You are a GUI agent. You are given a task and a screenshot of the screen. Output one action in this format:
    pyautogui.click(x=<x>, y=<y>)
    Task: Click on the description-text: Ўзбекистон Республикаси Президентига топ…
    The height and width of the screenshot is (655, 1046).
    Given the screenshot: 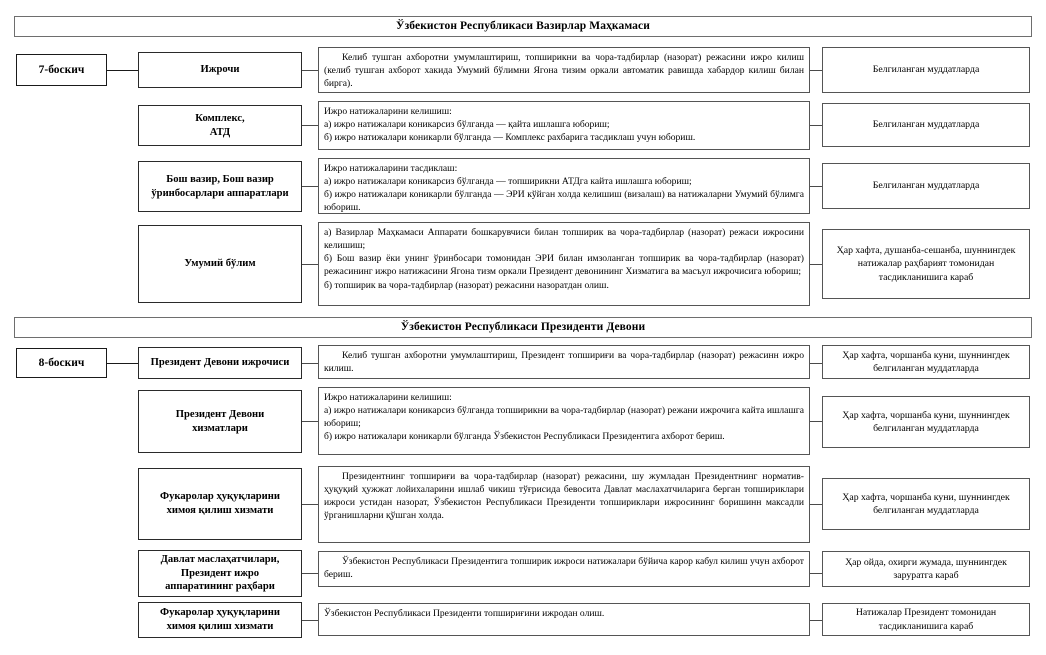 What is the action you would take?
    pyautogui.click(x=564, y=568)
    